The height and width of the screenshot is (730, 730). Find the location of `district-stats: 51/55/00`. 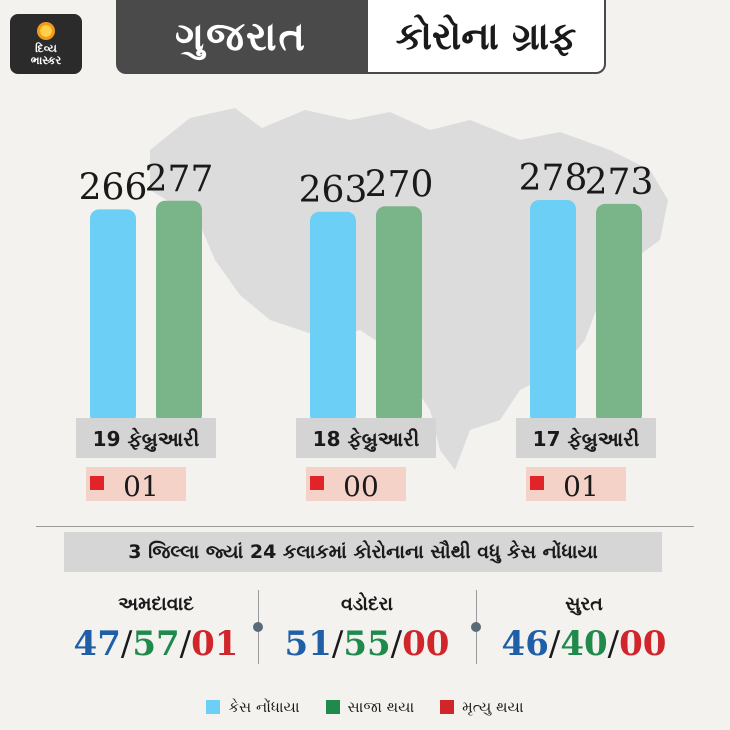

district-stats: 51/55/00 is located at coordinates (367, 644).